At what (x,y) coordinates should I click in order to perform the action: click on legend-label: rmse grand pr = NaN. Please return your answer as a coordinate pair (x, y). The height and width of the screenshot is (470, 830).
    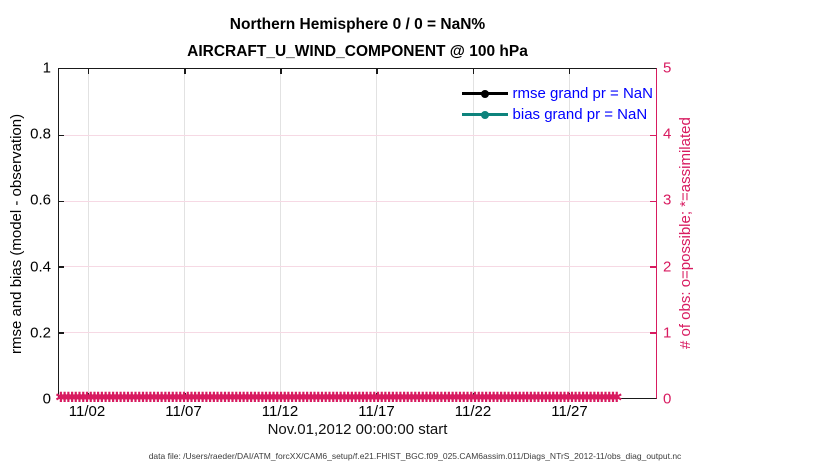
    Looking at the image, I should click on (582, 93).